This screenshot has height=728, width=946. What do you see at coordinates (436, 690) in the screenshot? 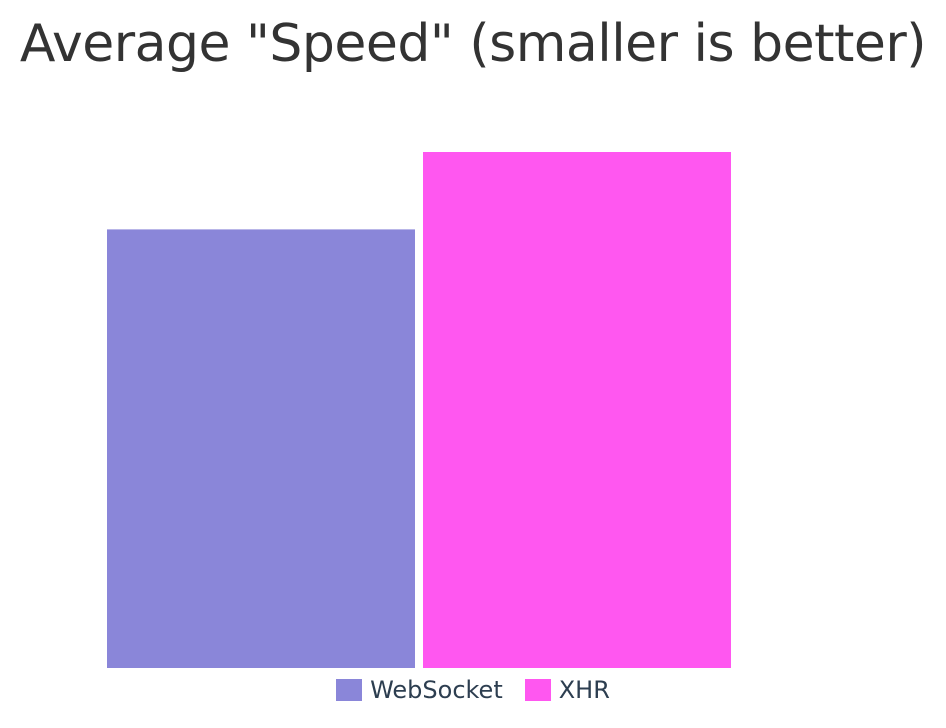
I see `legend-label: WebSocket` at bounding box center [436, 690].